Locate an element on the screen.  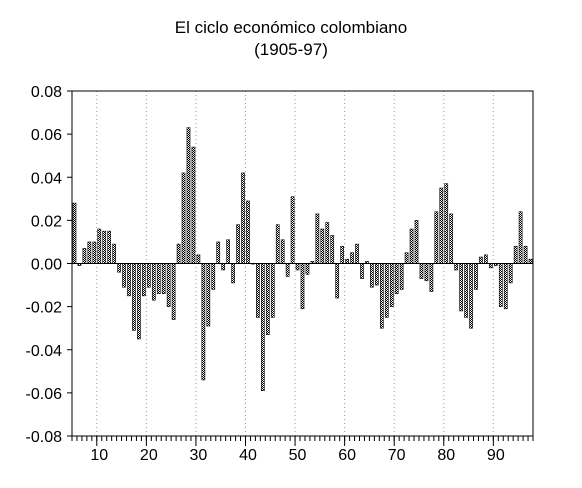
y-tick-label: 0.06 is located at coordinates (46, 135).